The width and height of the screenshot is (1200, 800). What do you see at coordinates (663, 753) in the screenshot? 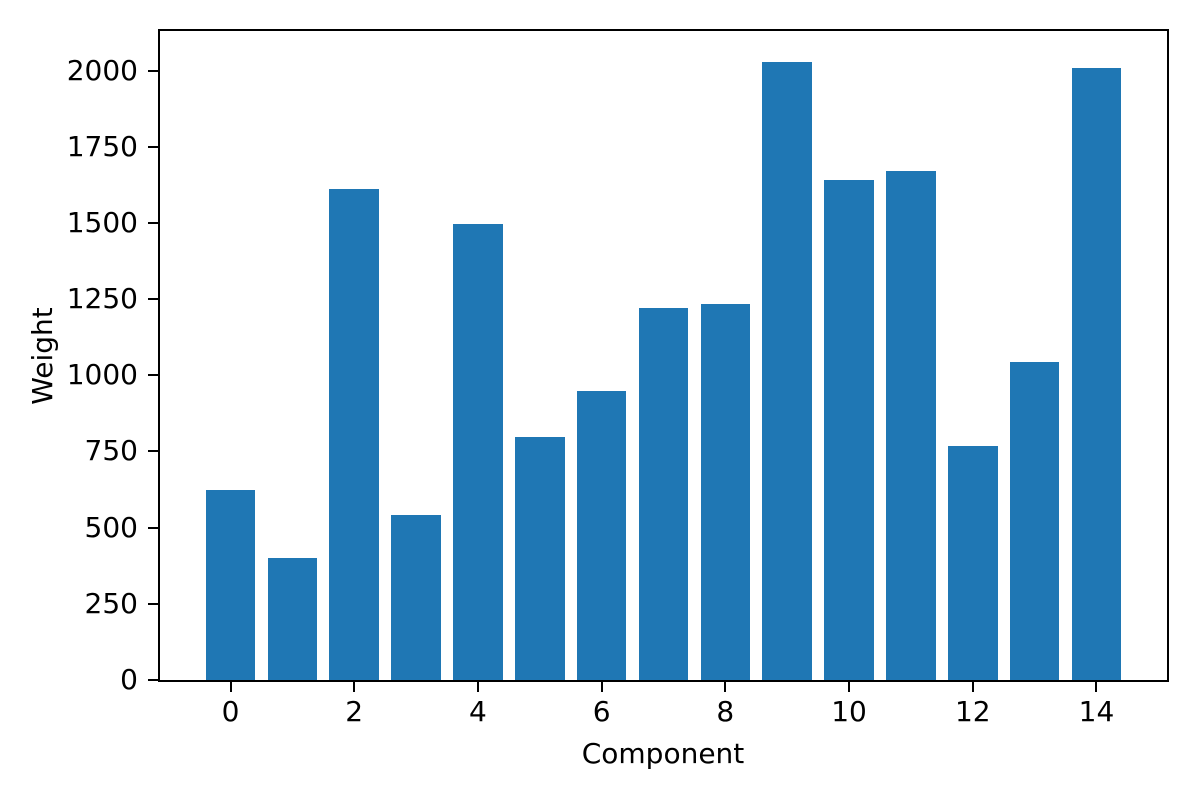
I see `x-axis-label: Component` at bounding box center [663, 753].